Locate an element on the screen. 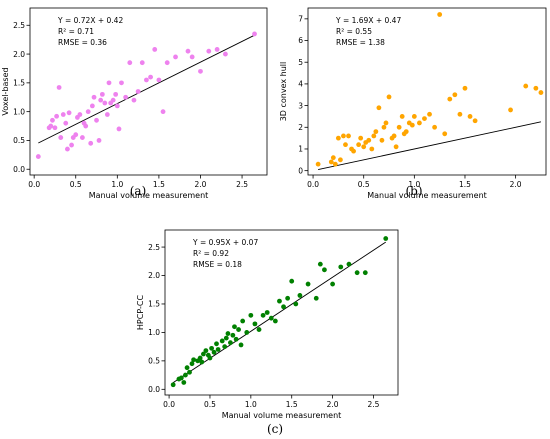 Image resolution: width=550 pixels, height=439 pixels. y-tick-label: 5 is located at coordinates (300, 62).